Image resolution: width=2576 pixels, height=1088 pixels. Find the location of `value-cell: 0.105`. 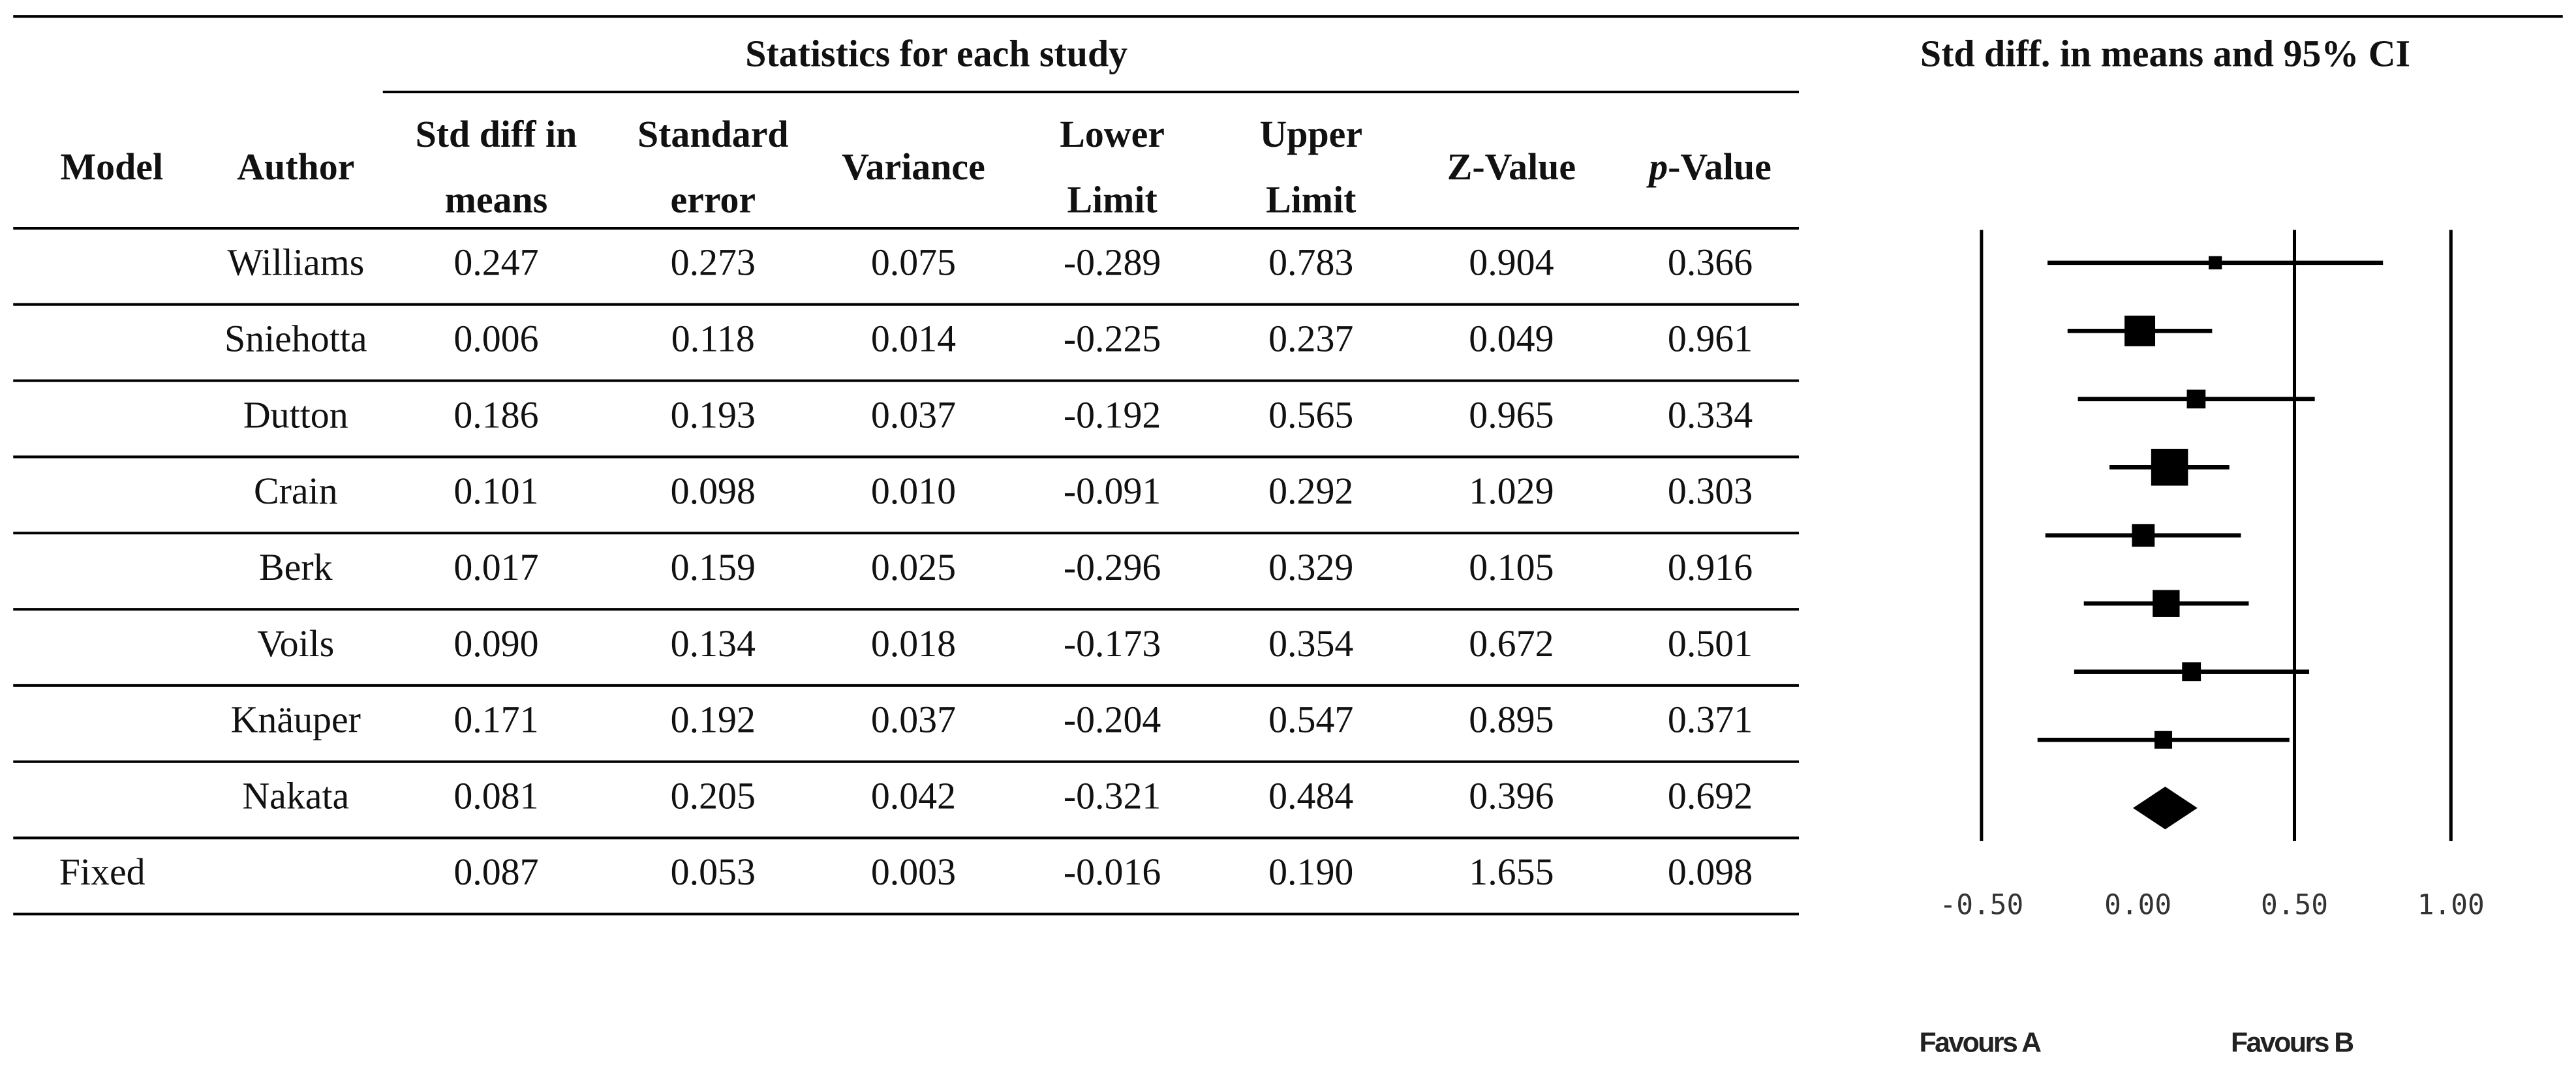

value-cell: 0.105 is located at coordinates (1511, 567).